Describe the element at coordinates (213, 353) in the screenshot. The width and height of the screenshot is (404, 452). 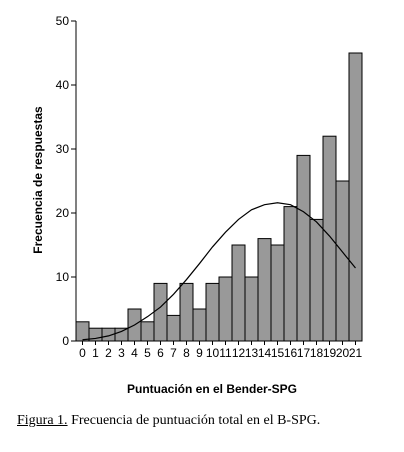
I see `x-tick-label-10: 10` at that location.